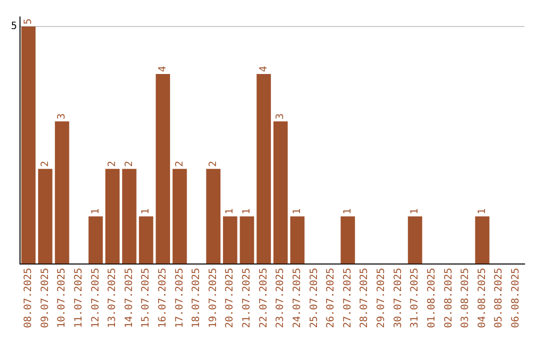 The width and height of the screenshot is (540, 340). I want to click on x-tick-label: 02.08.2025, so click(448, 298).